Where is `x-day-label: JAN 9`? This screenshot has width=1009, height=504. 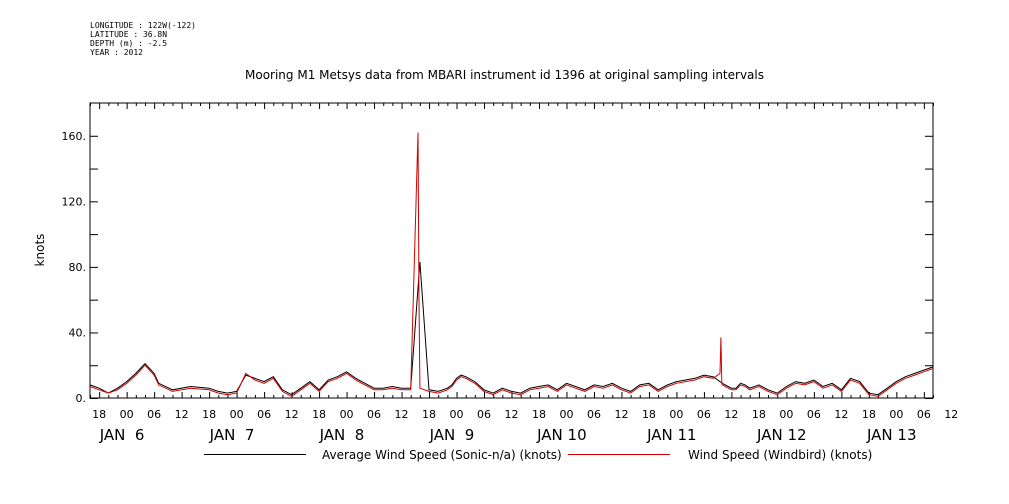
x-day-label: JAN 9 is located at coordinates (452, 435).